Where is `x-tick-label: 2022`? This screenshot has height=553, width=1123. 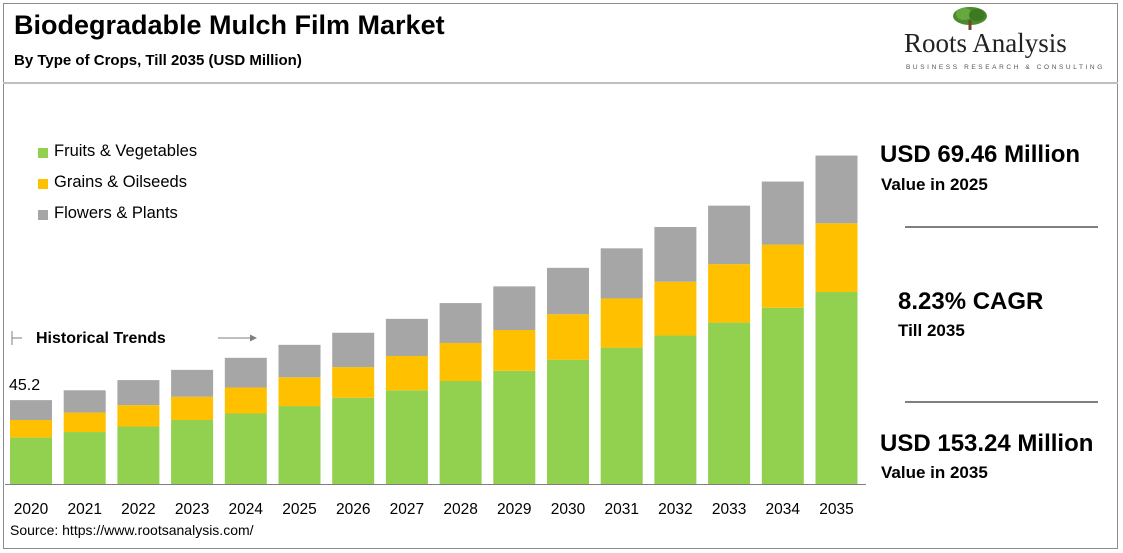 x-tick-label: 2022 is located at coordinates (138, 509).